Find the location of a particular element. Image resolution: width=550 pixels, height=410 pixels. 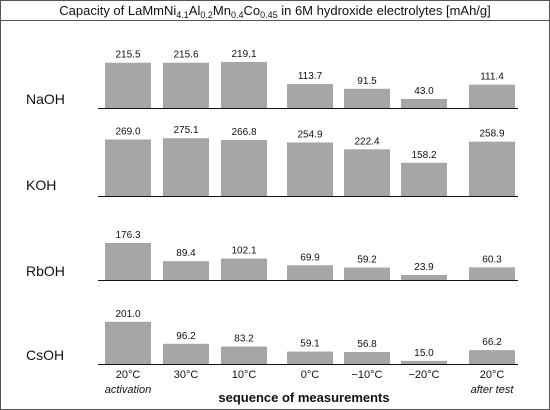

data-label: 23.9 is located at coordinates (424, 267).